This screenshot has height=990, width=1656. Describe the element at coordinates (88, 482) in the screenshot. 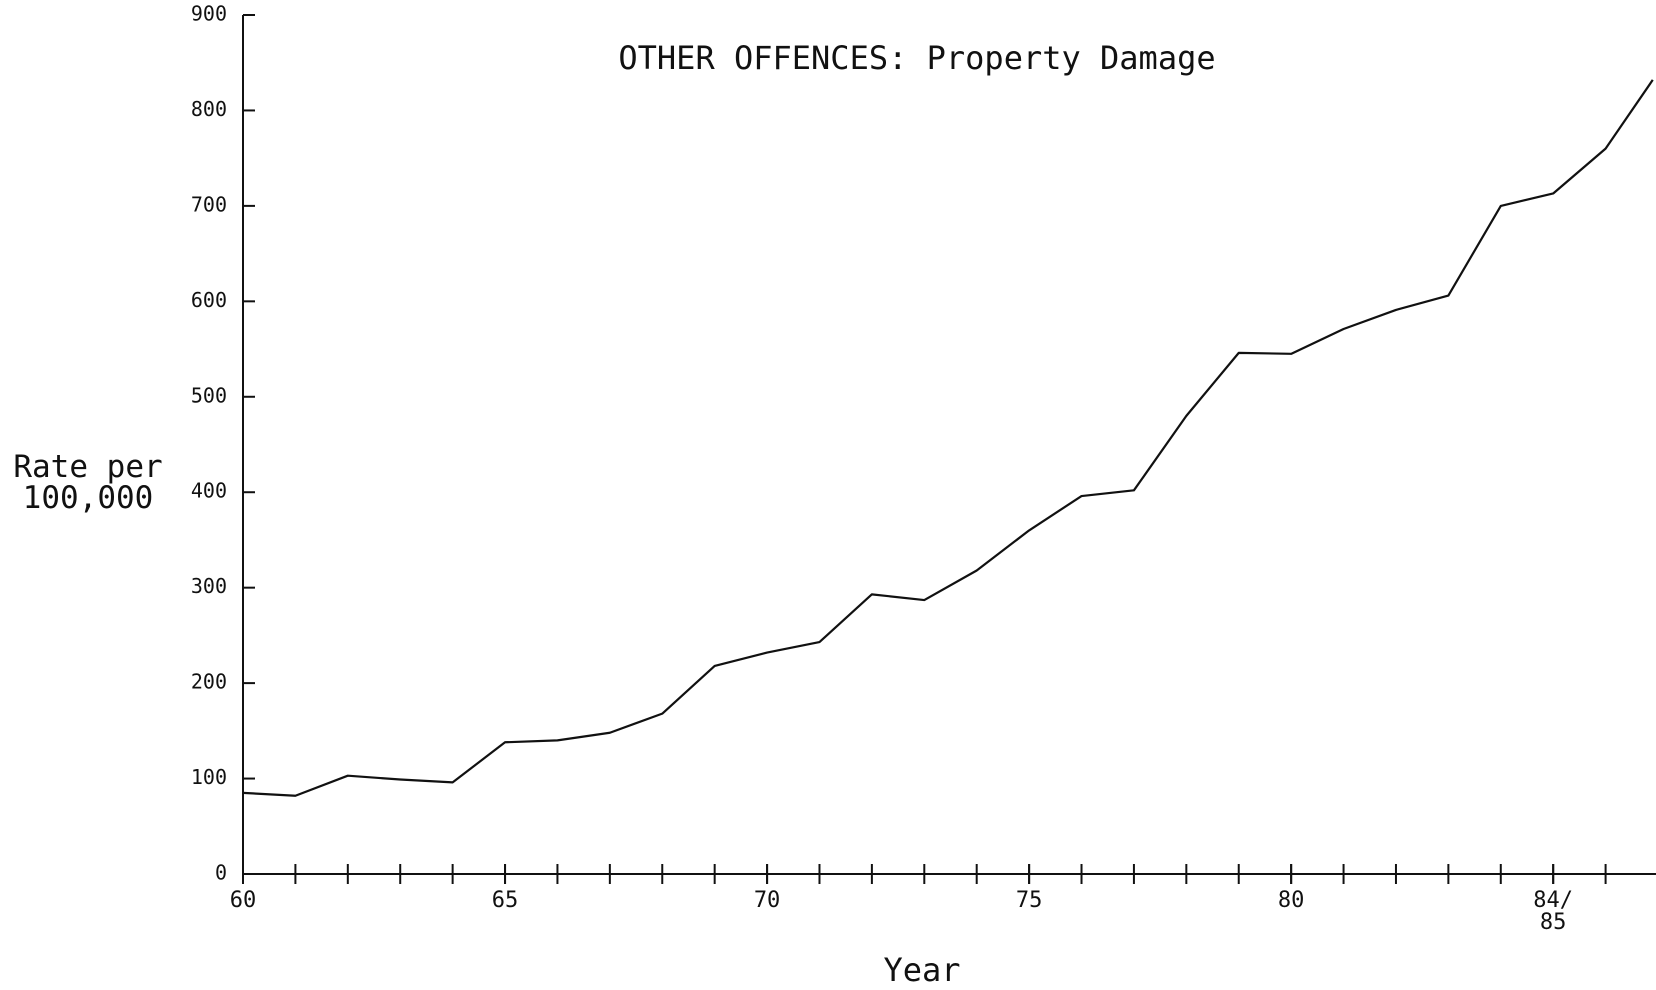

I see `y-axis-label: Rate per 100,000` at that location.